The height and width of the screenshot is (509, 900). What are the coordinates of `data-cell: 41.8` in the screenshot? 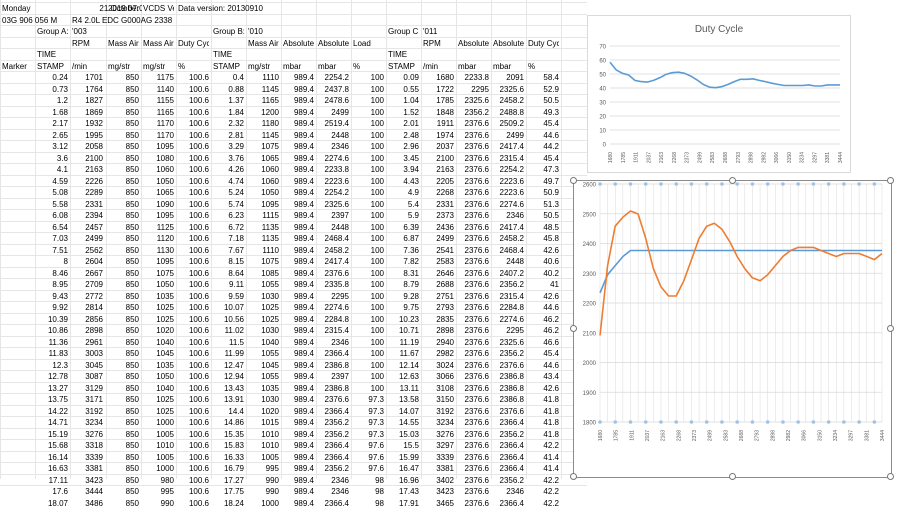 It's located at (551, 434).